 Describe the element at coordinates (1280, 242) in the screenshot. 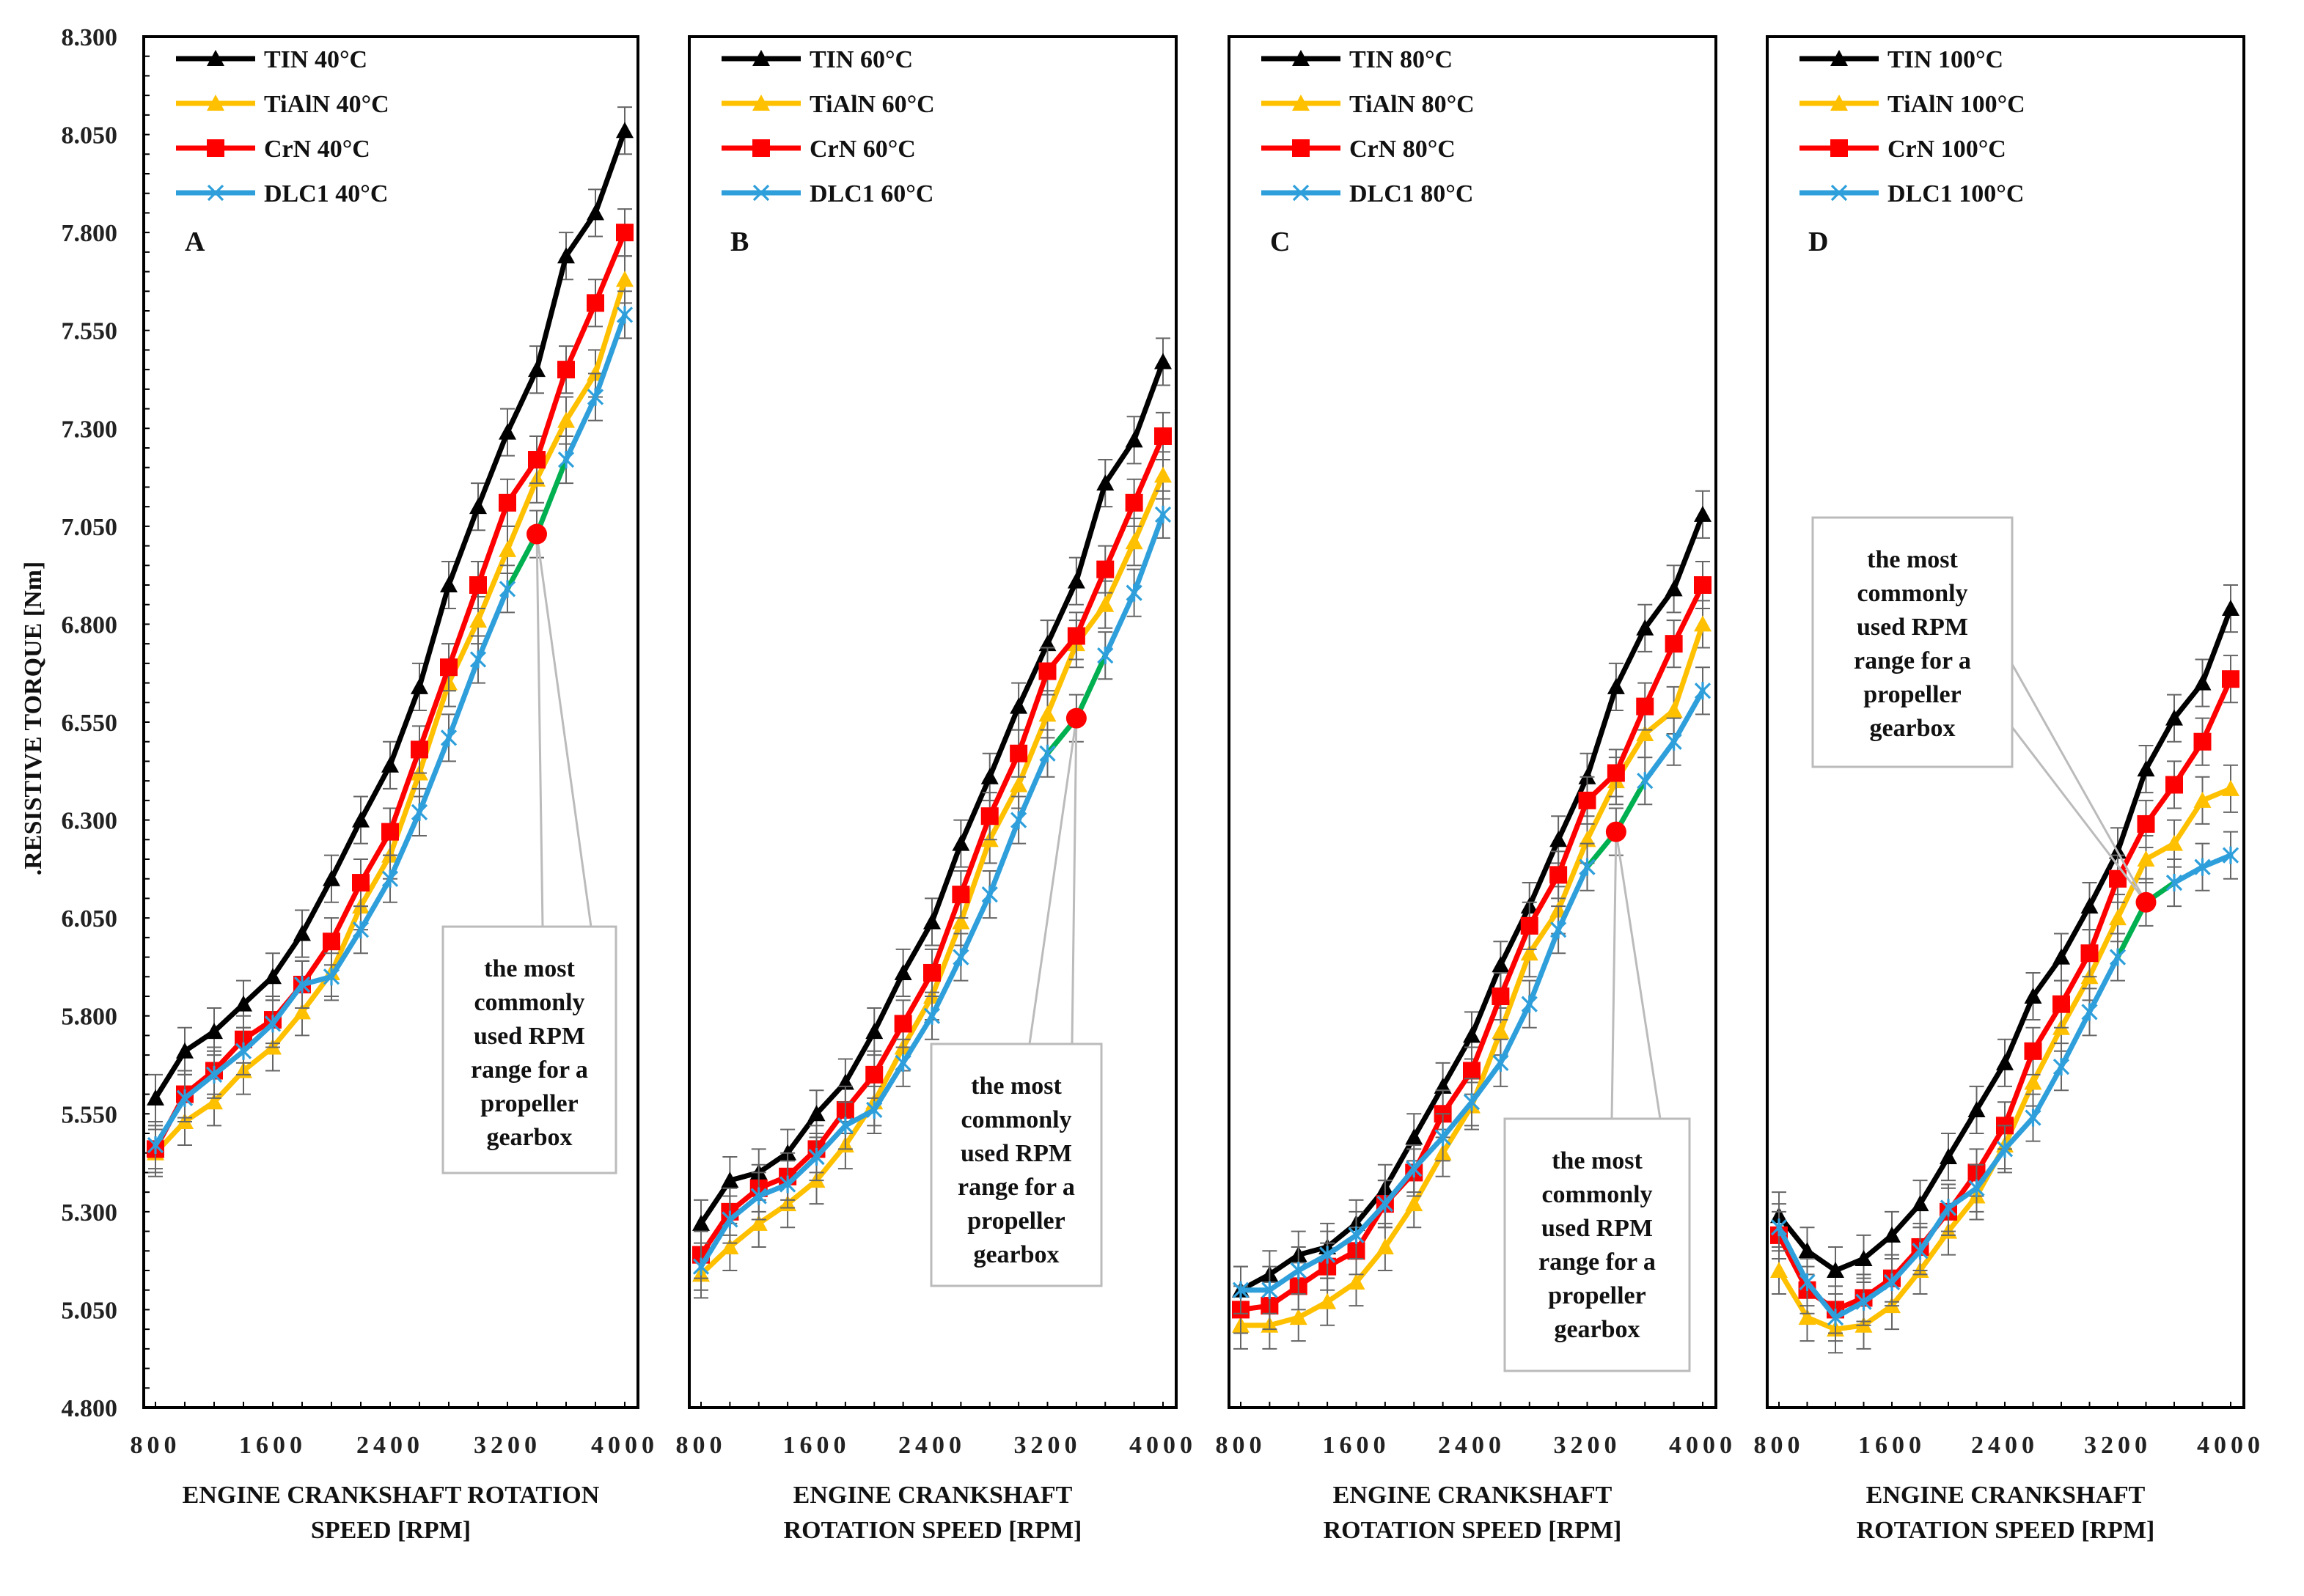

I see `panel-label: C` at that location.